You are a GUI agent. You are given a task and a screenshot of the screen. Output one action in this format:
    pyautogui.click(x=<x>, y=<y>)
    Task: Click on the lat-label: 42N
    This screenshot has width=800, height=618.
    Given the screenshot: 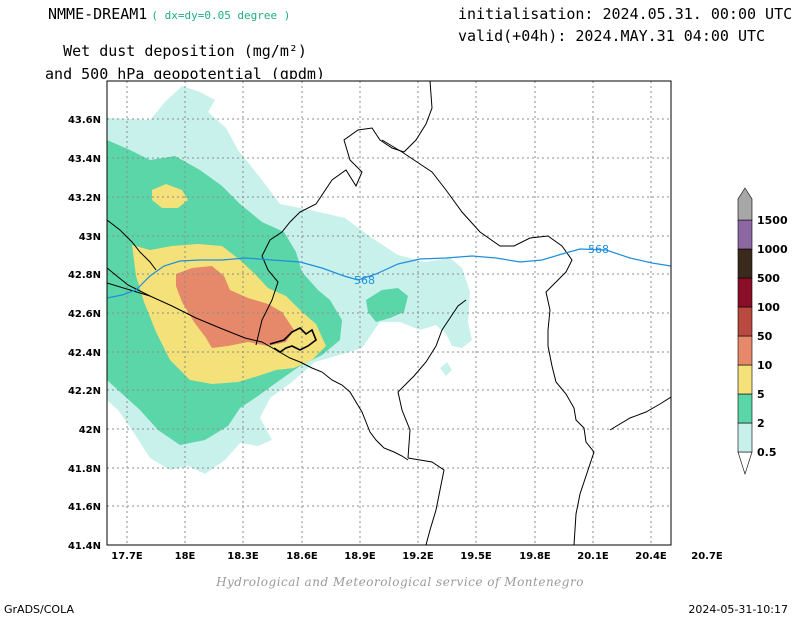 What is the action you would take?
    pyautogui.click(x=90, y=430)
    